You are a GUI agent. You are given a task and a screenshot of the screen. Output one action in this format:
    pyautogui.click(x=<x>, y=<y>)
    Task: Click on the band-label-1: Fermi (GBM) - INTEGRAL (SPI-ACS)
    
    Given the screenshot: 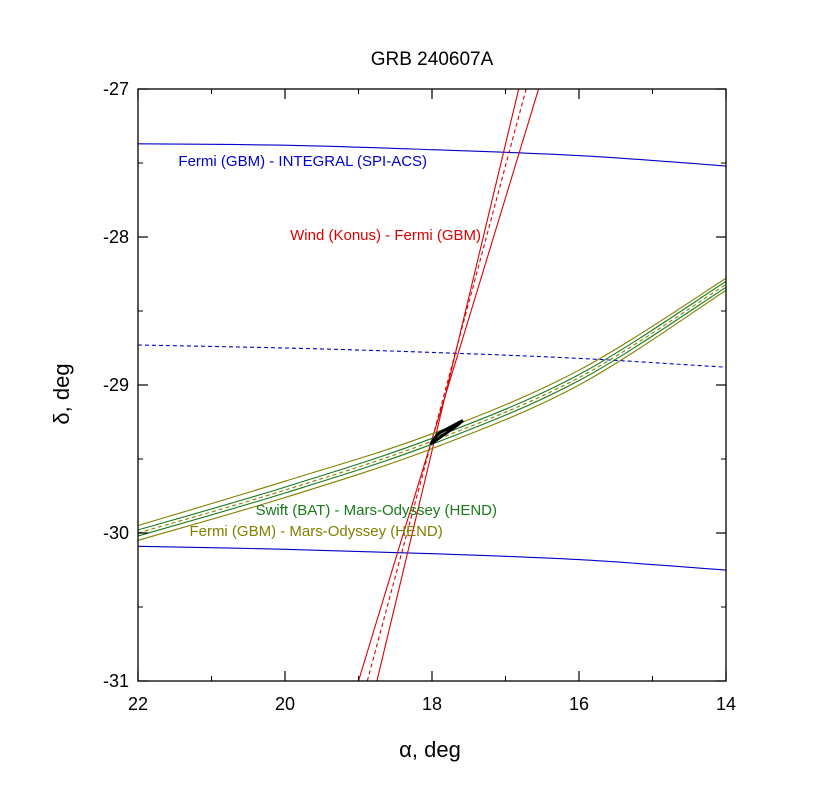 What is the action you would take?
    pyautogui.click(x=302, y=161)
    